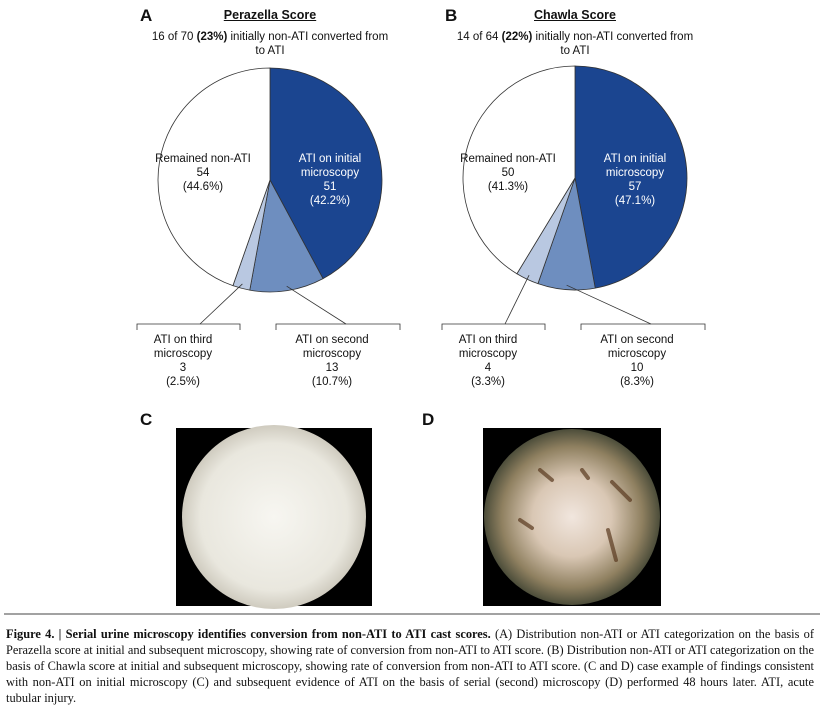 This screenshot has width=824, height=720. Describe the element at coordinates (172, 37) in the screenshot. I see `subtitle-part: 16 of 70` at that location.